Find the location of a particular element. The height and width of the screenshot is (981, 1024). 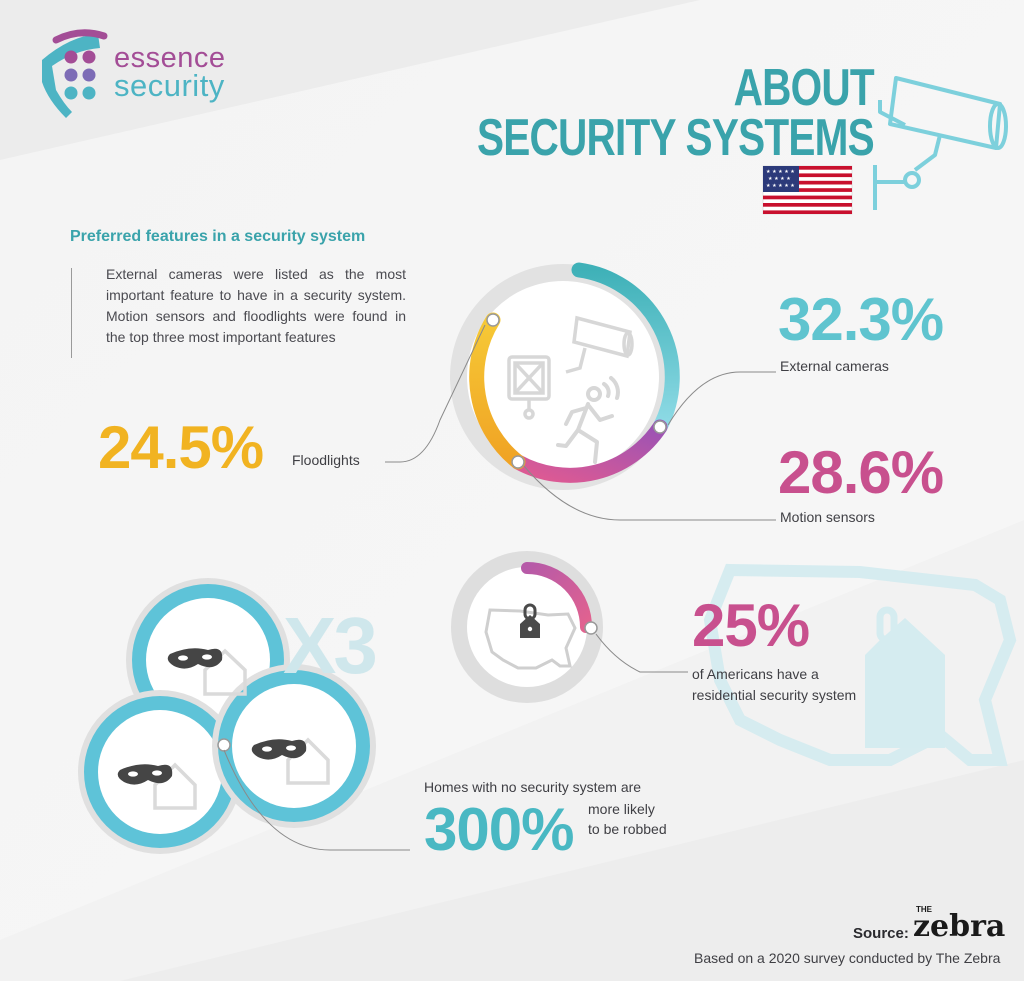

source-label: Source: is located at coordinates (881, 933).